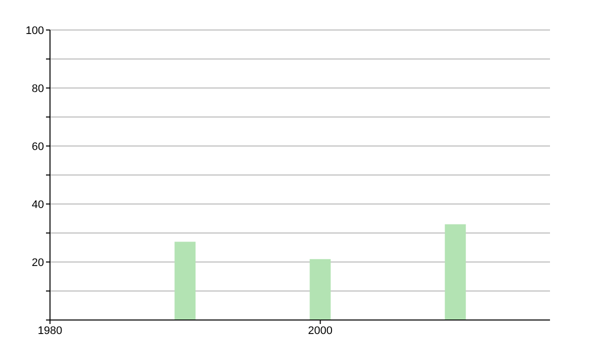 The image size is (600, 350). I want to click on y-tick-label: 80, so click(38, 88).